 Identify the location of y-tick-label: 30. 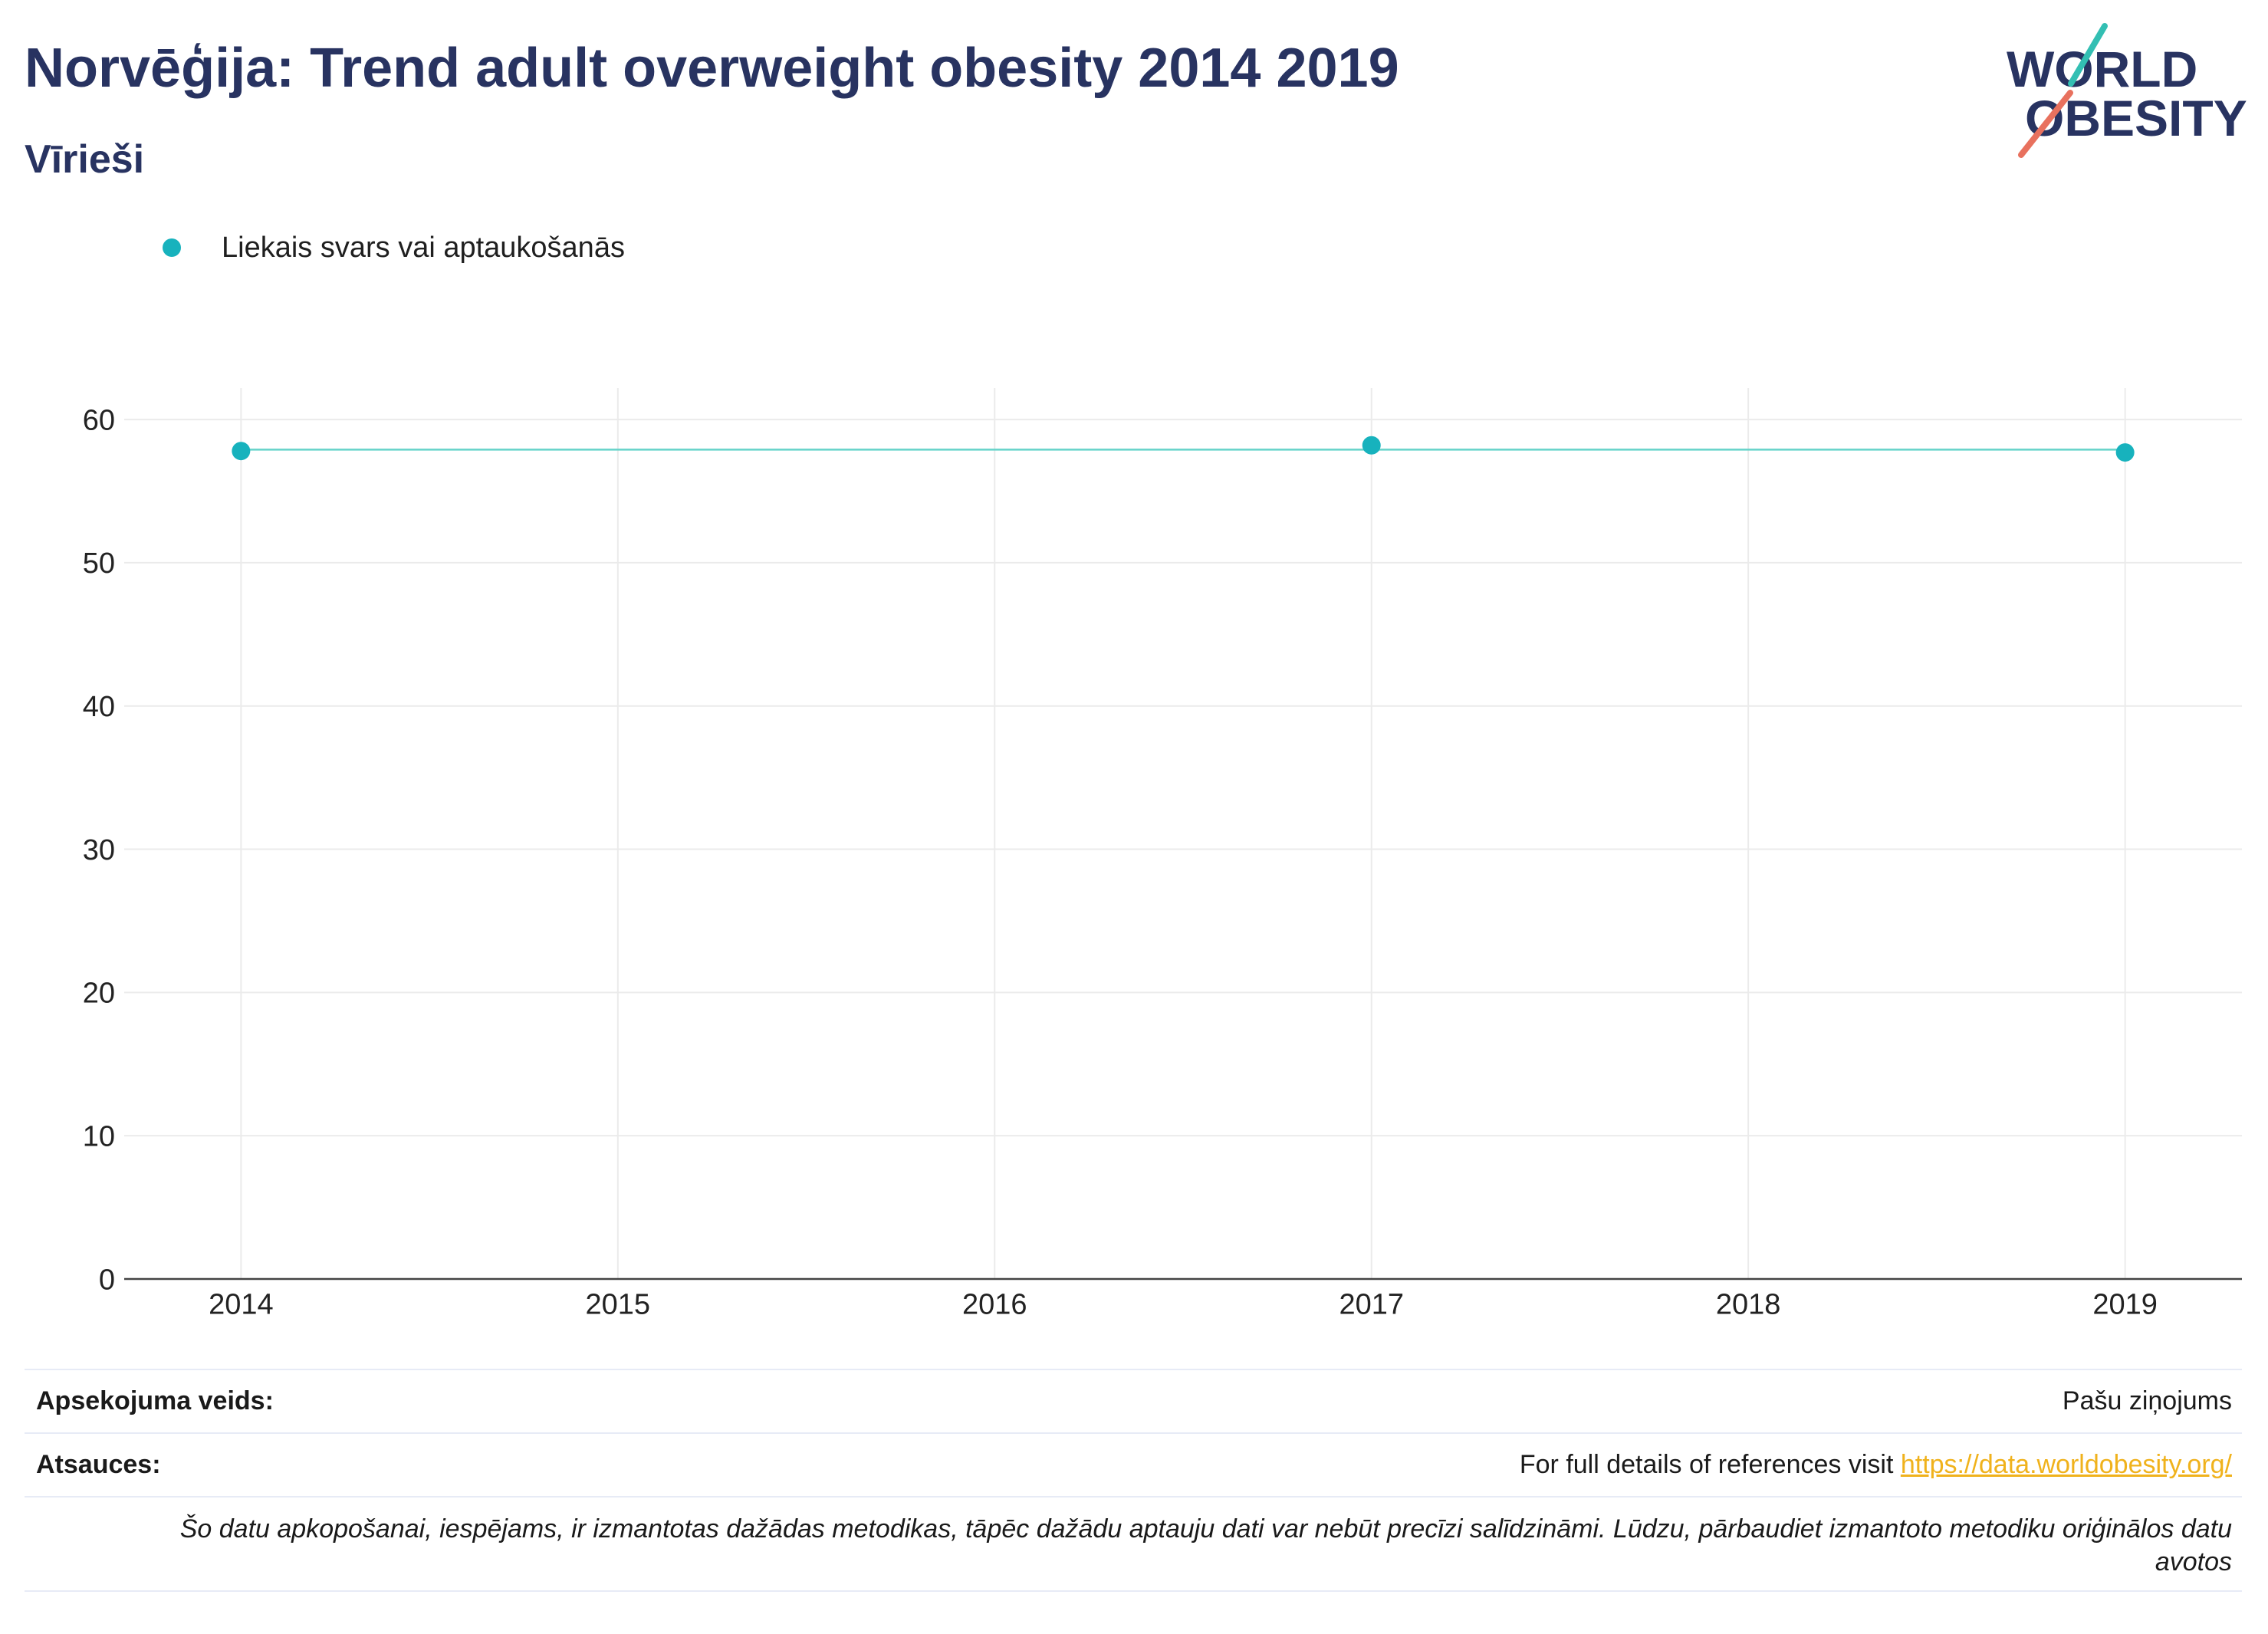
(99, 850).